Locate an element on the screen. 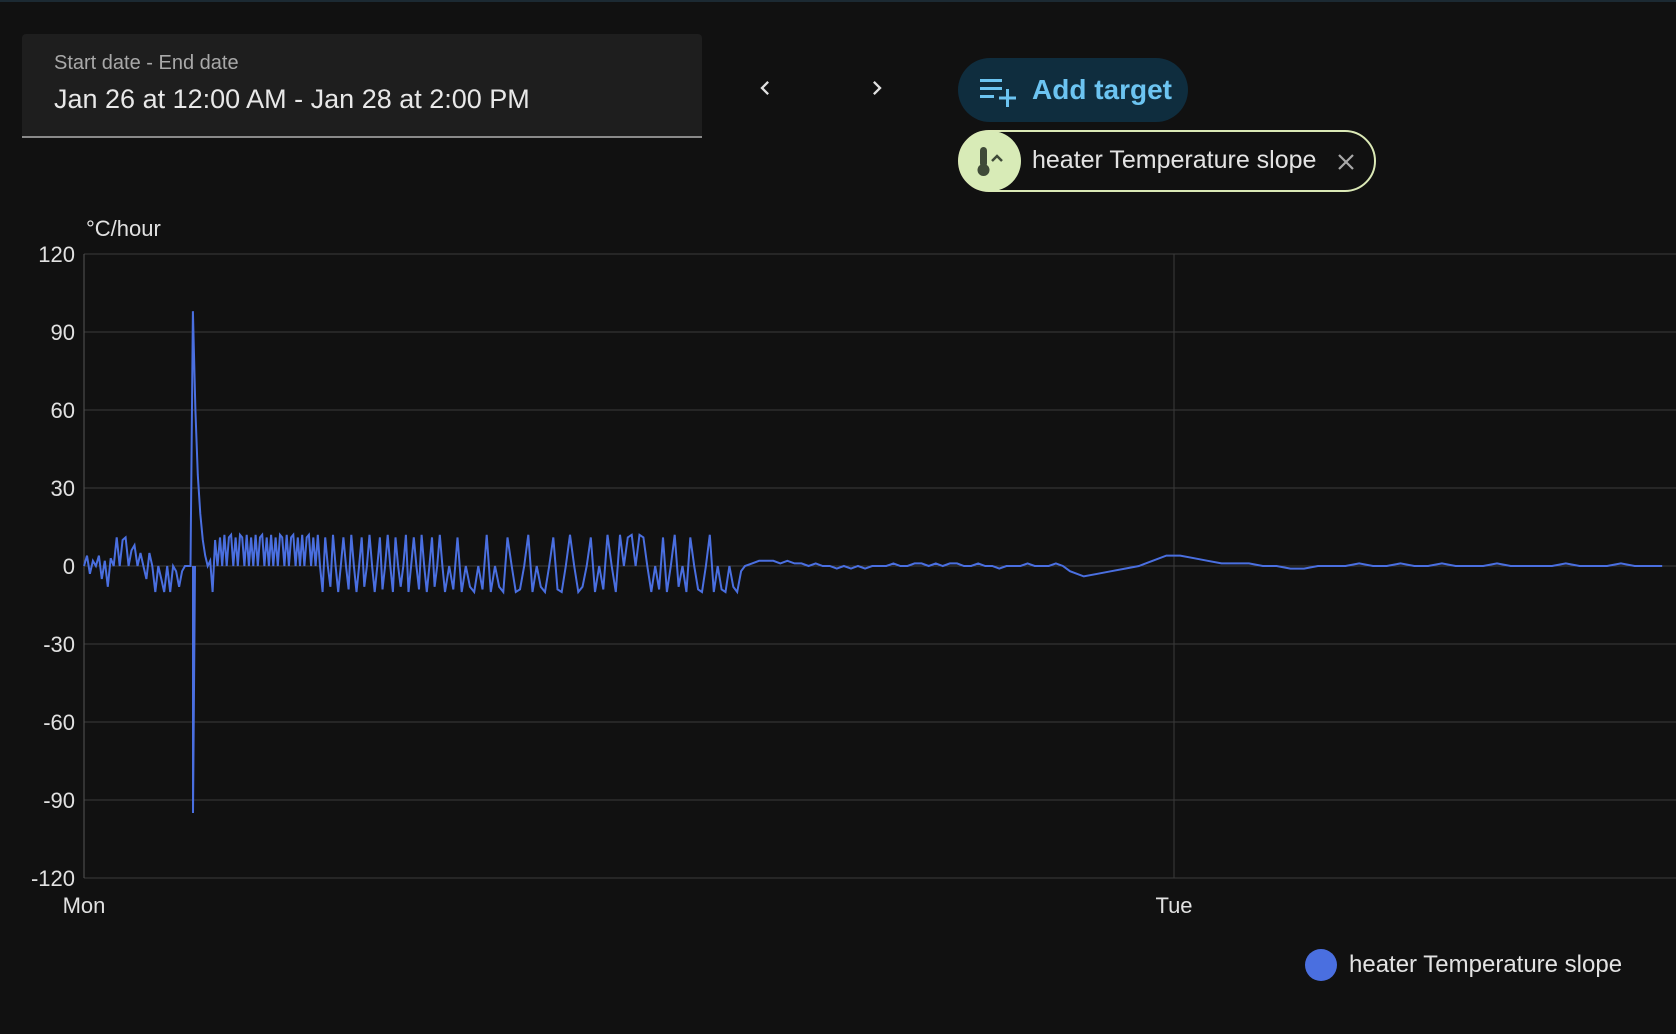  x-tick-label: Mon is located at coordinates (84, 905).